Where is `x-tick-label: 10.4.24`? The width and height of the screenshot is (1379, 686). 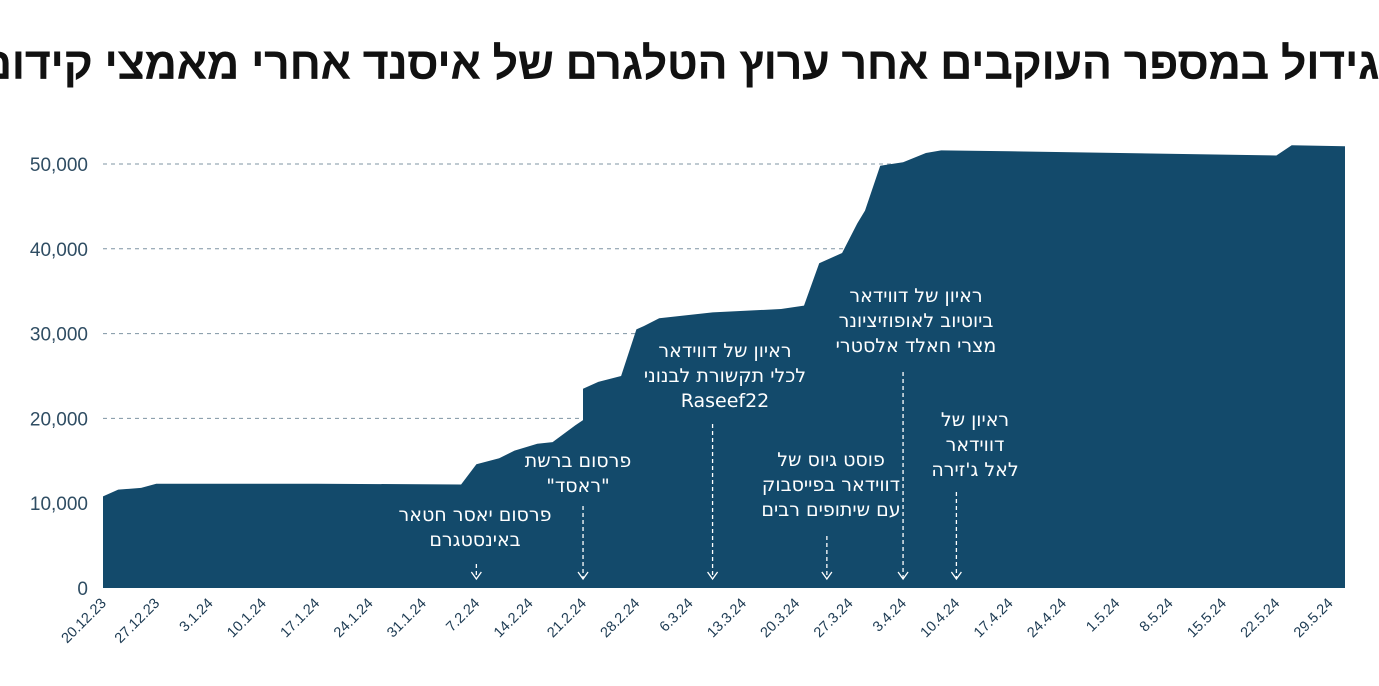 x-tick-label: 10.4.24 is located at coordinates (941, 619).